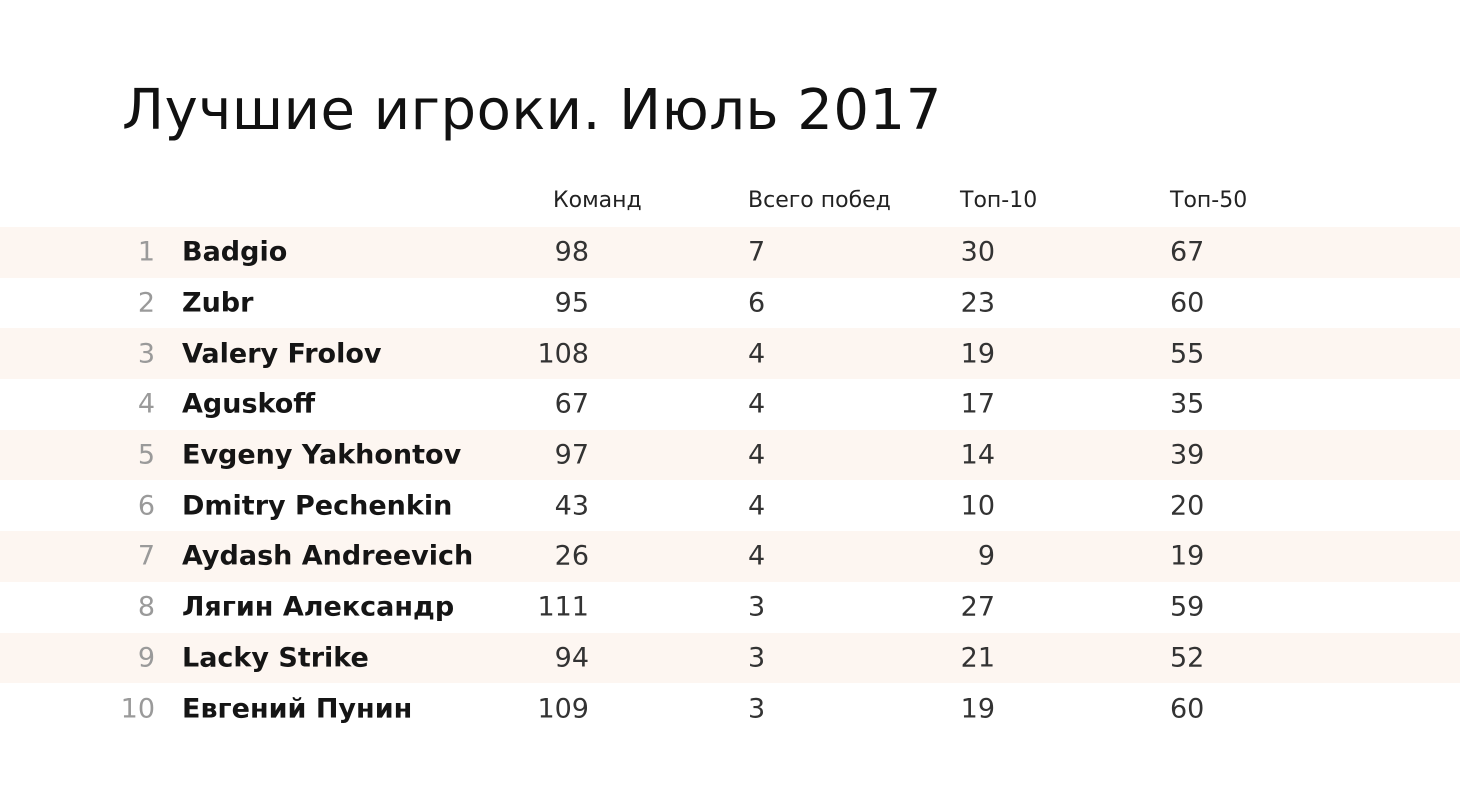 The image size is (1460, 811). Describe the element at coordinates (297, 709) in the screenshot. I see `player-name: Евгений Пунин` at that location.